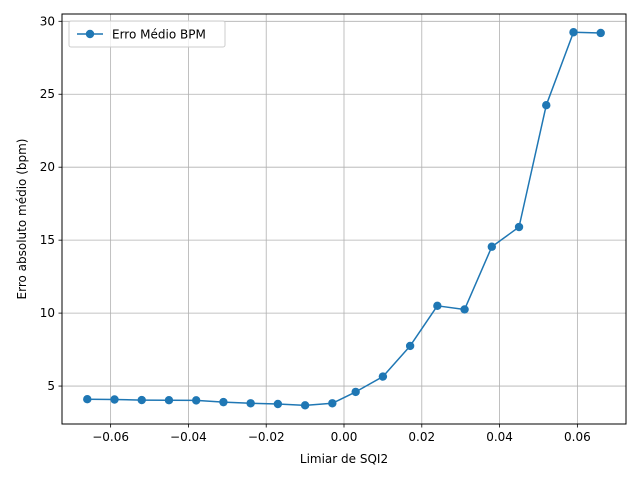 This screenshot has width=640, height=480. I want to click on y-tick-label: 10, so click(47, 313).